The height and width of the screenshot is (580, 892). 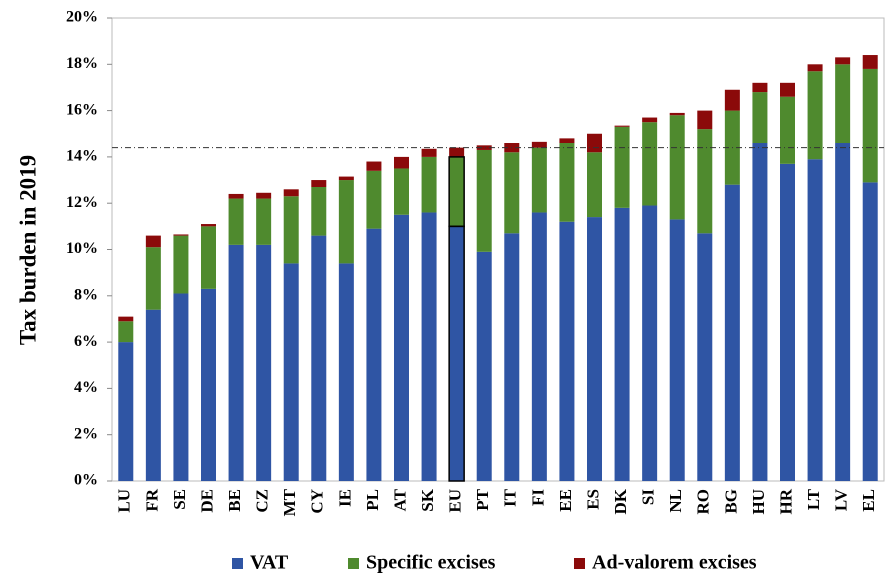 I want to click on x-tick-label: BE, so click(x=234, y=500).